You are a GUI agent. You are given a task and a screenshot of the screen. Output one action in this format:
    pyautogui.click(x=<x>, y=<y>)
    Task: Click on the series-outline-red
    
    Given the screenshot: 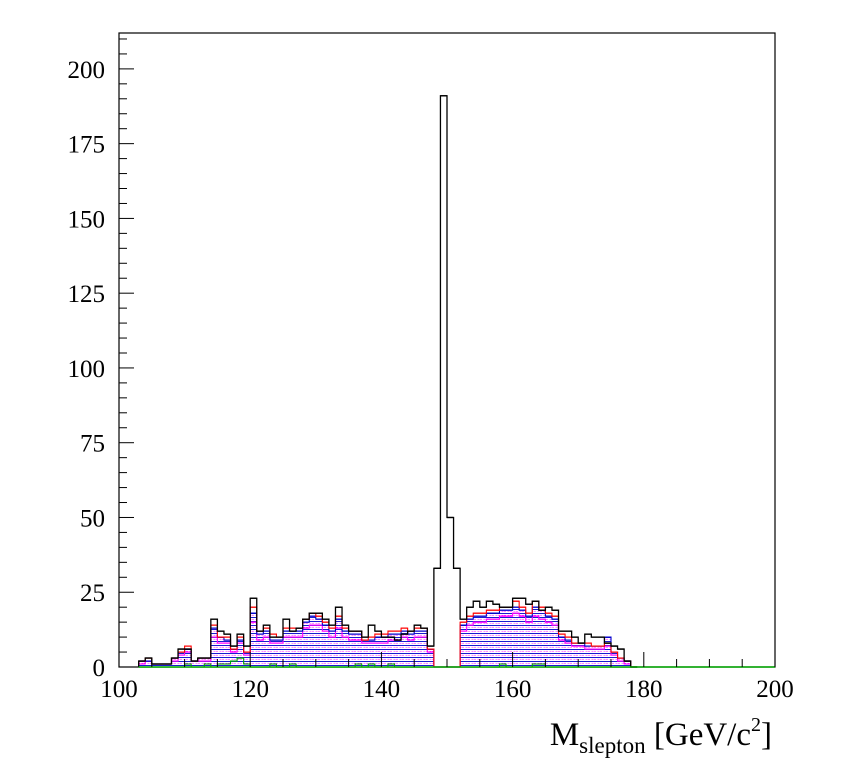 What is the action you would take?
    pyautogui.click(x=388, y=634)
    